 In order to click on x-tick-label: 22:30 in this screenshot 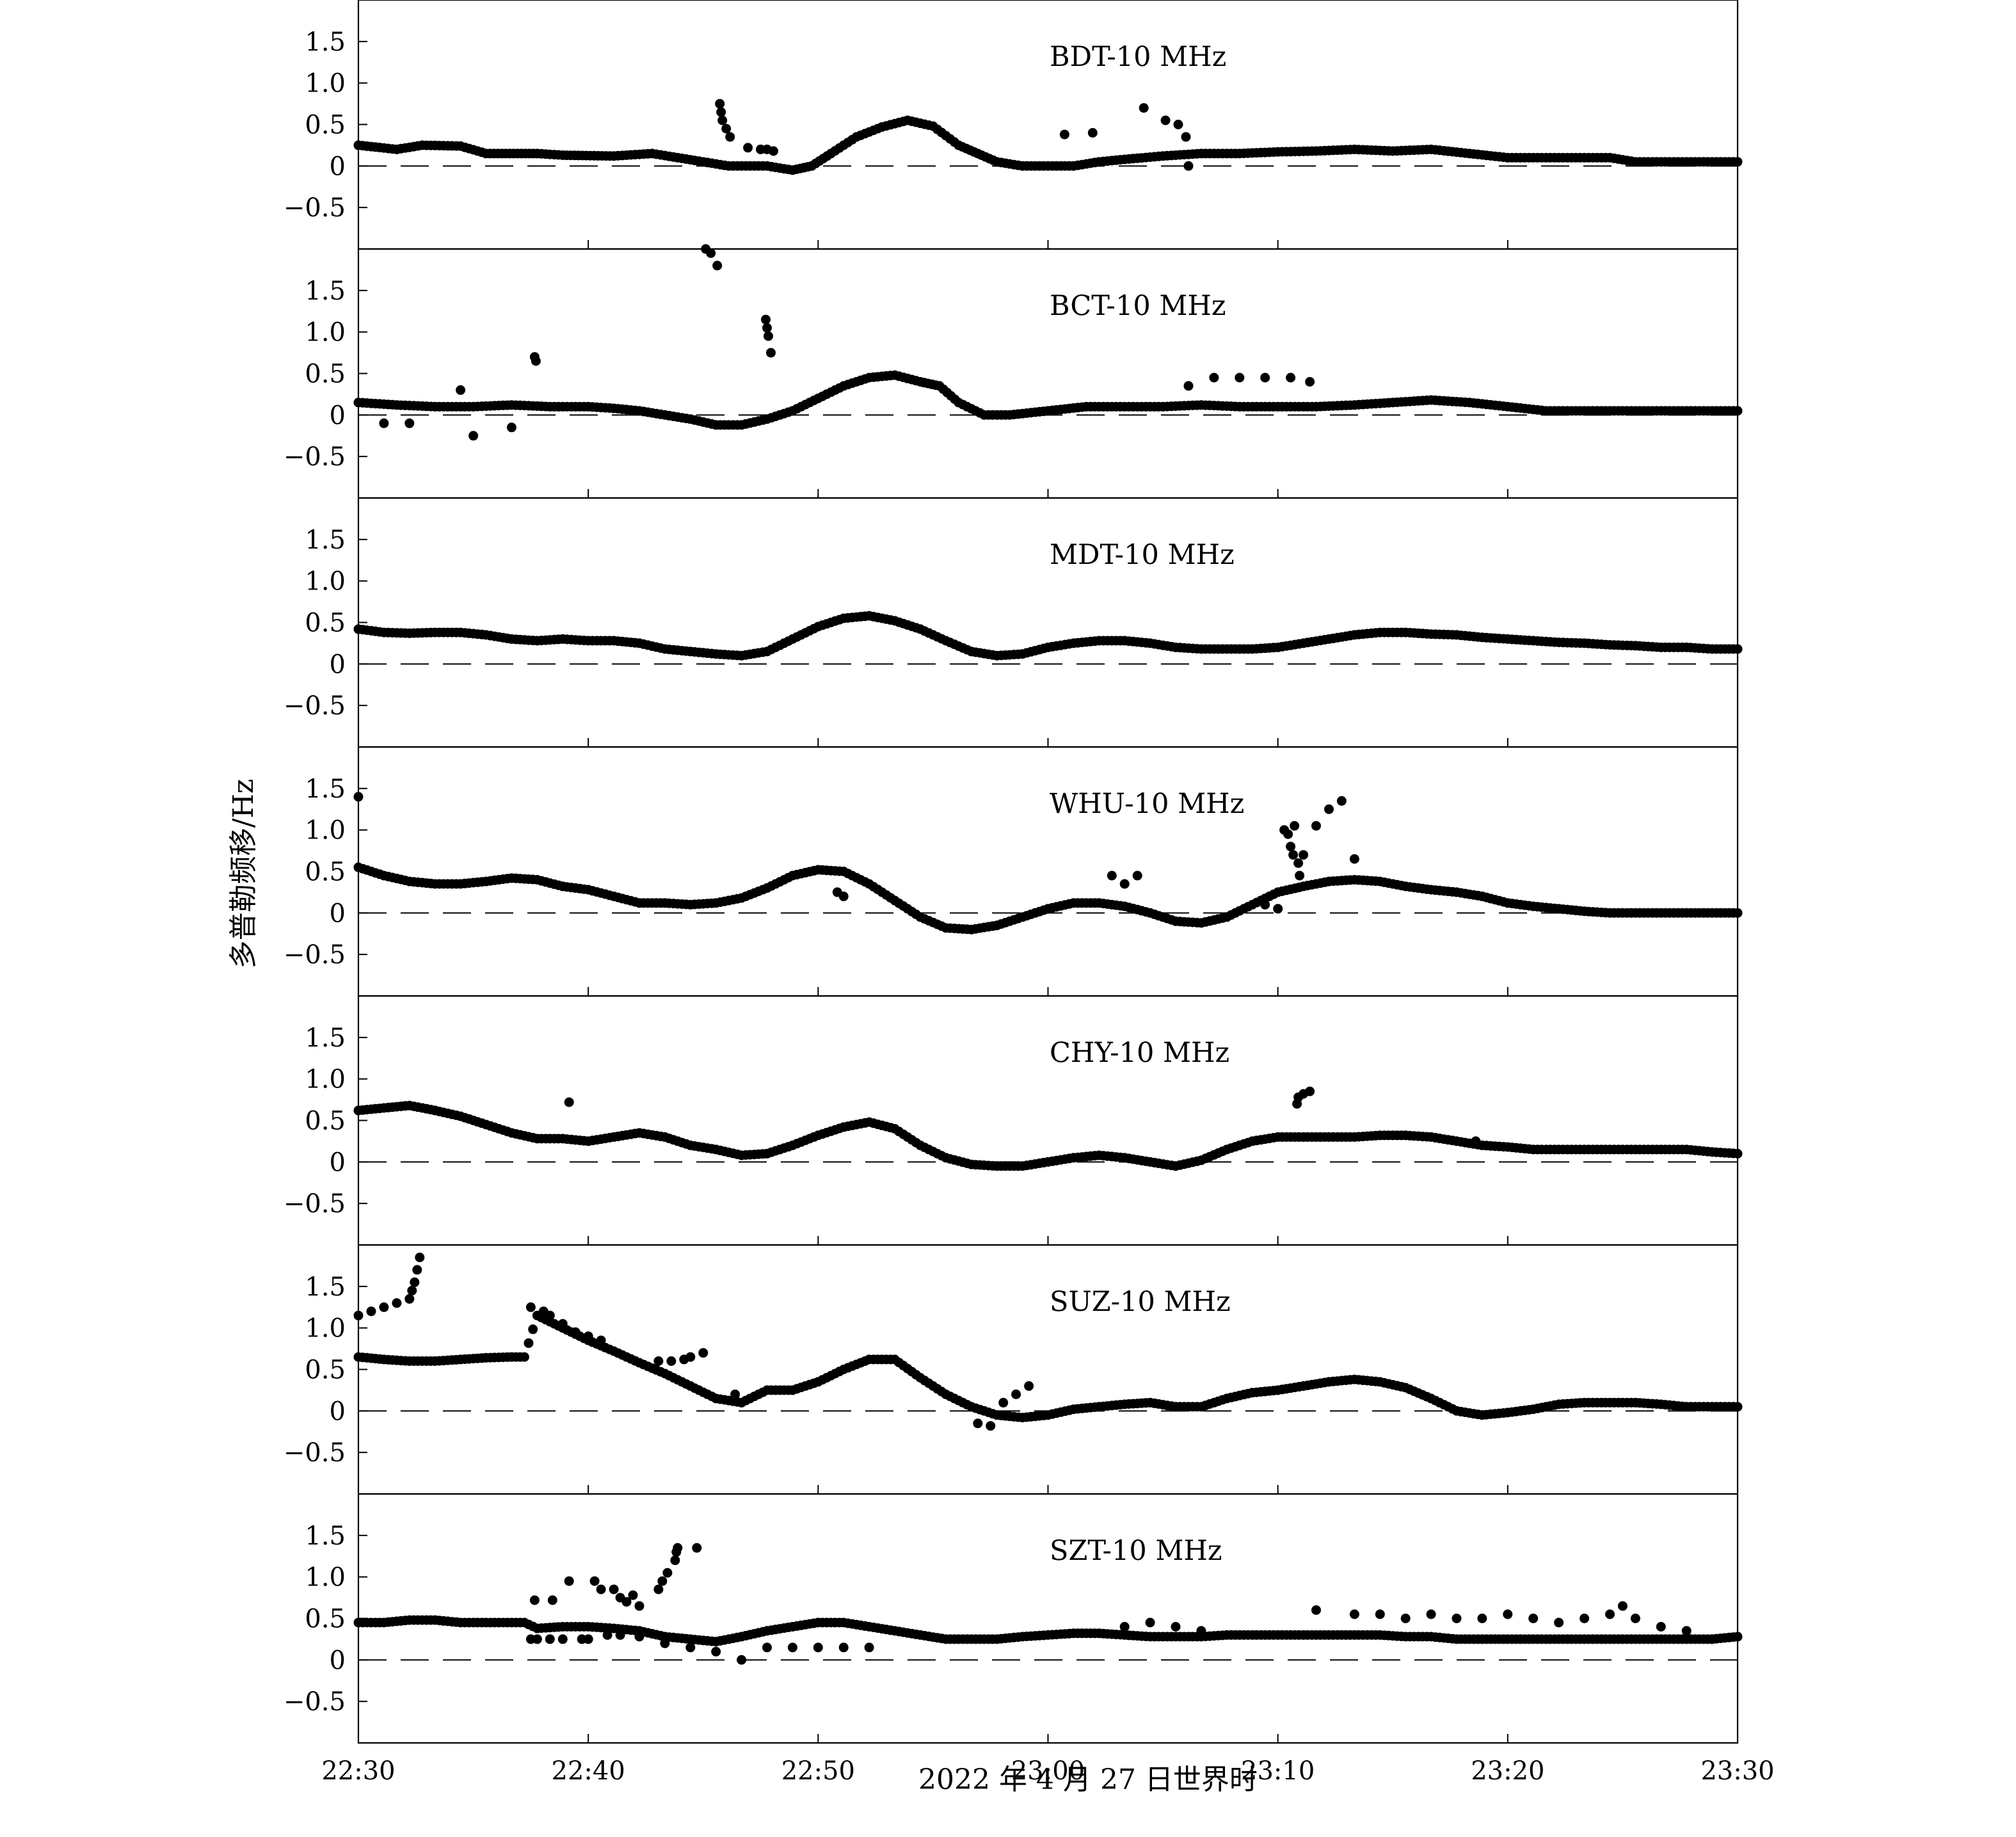, I will do `click(358, 1771)`.